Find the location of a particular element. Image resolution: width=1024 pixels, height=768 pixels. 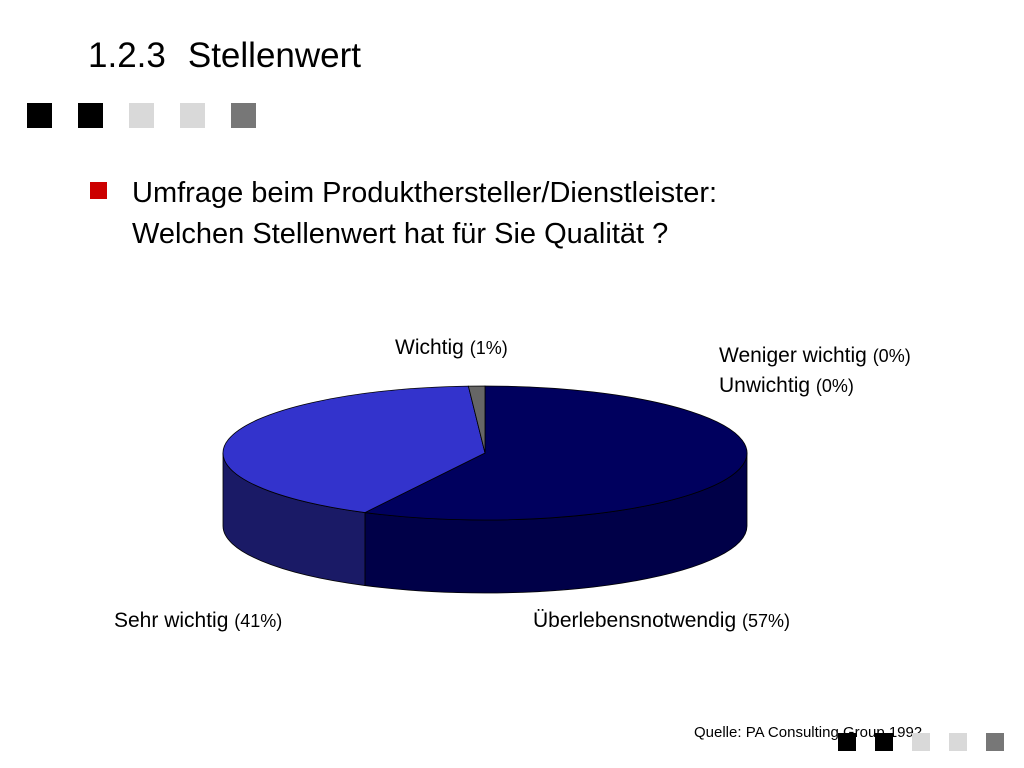

decorative-squares-bottom is located at coordinates (930, 742).